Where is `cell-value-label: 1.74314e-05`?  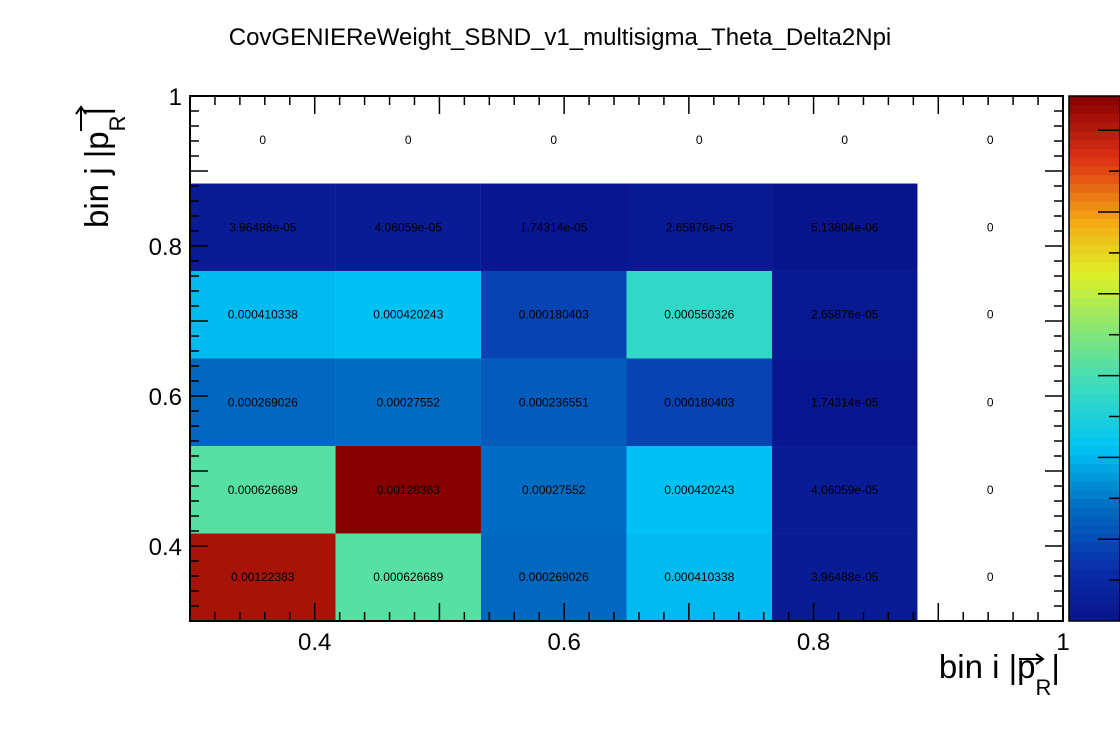 cell-value-label: 1.74314e-05 is located at coordinates (554, 227).